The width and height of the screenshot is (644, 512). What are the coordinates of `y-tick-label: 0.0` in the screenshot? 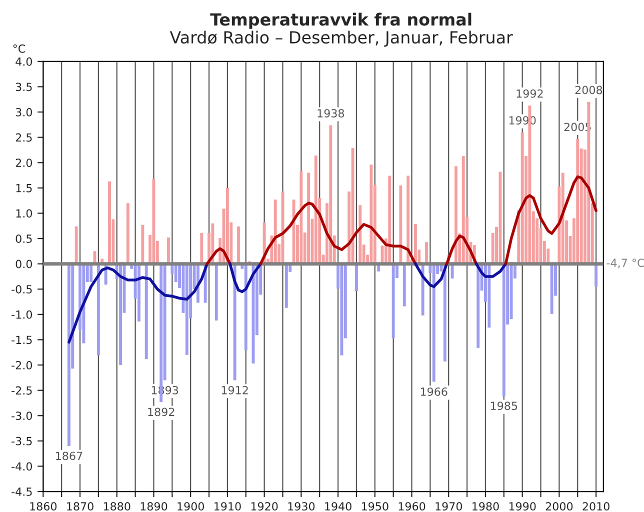 It's located at (24, 264).